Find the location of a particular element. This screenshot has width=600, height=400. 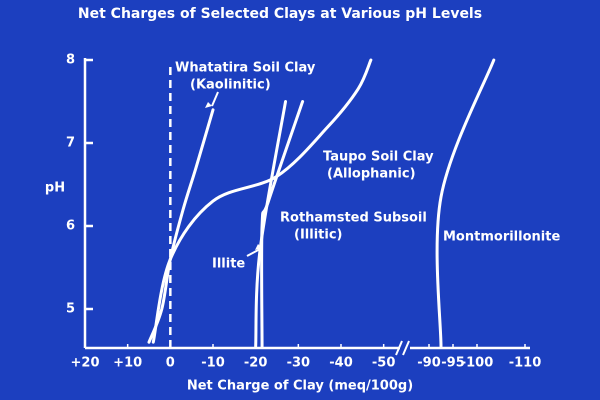

x-tick-label: -100 is located at coordinates (477, 363).